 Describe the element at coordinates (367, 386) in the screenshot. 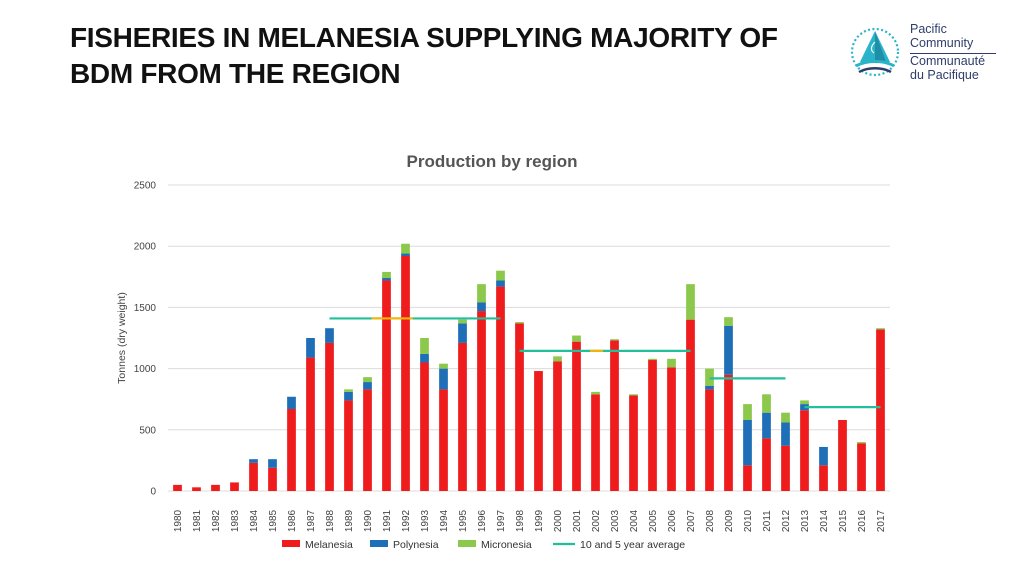

I see `bar-polynesia-1990` at that location.